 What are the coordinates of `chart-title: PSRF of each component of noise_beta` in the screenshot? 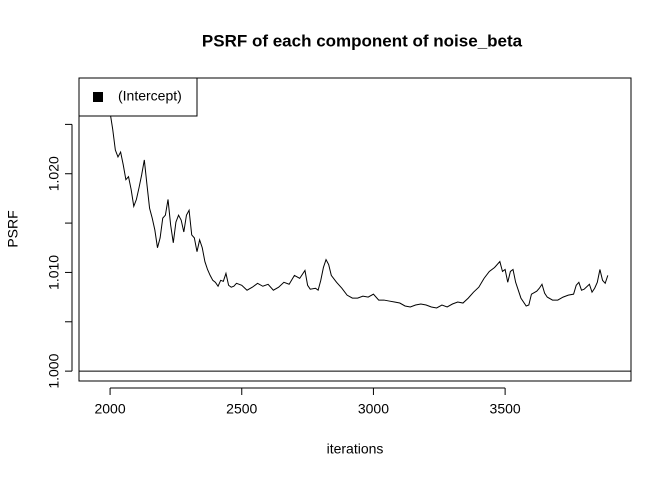 It's located at (362, 40).